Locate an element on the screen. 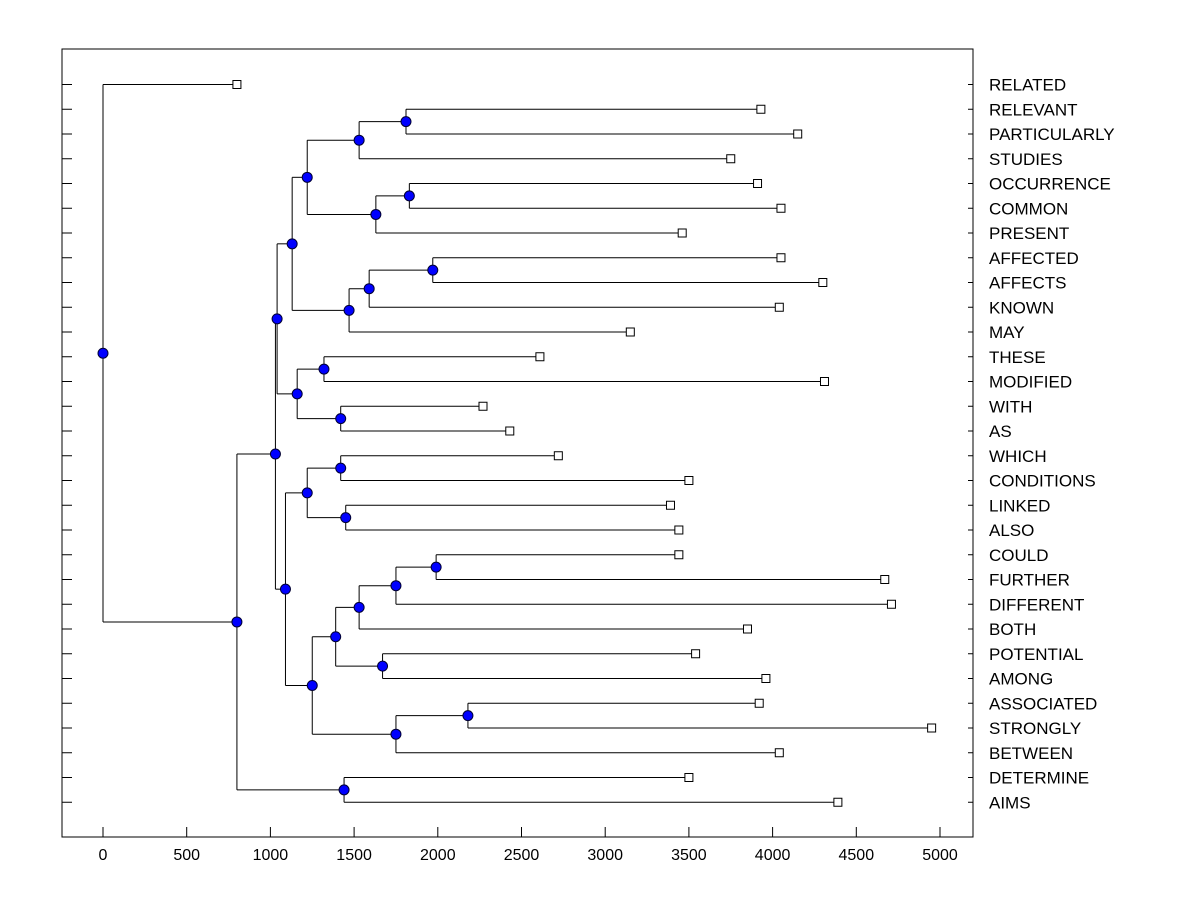 Image resolution: width=1200 pixels, height=900 pixels. x-axis: 0 500 1000 1500 2000 2500 3000 3500 4000 4500 5000 is located at coordinates (528, 845).